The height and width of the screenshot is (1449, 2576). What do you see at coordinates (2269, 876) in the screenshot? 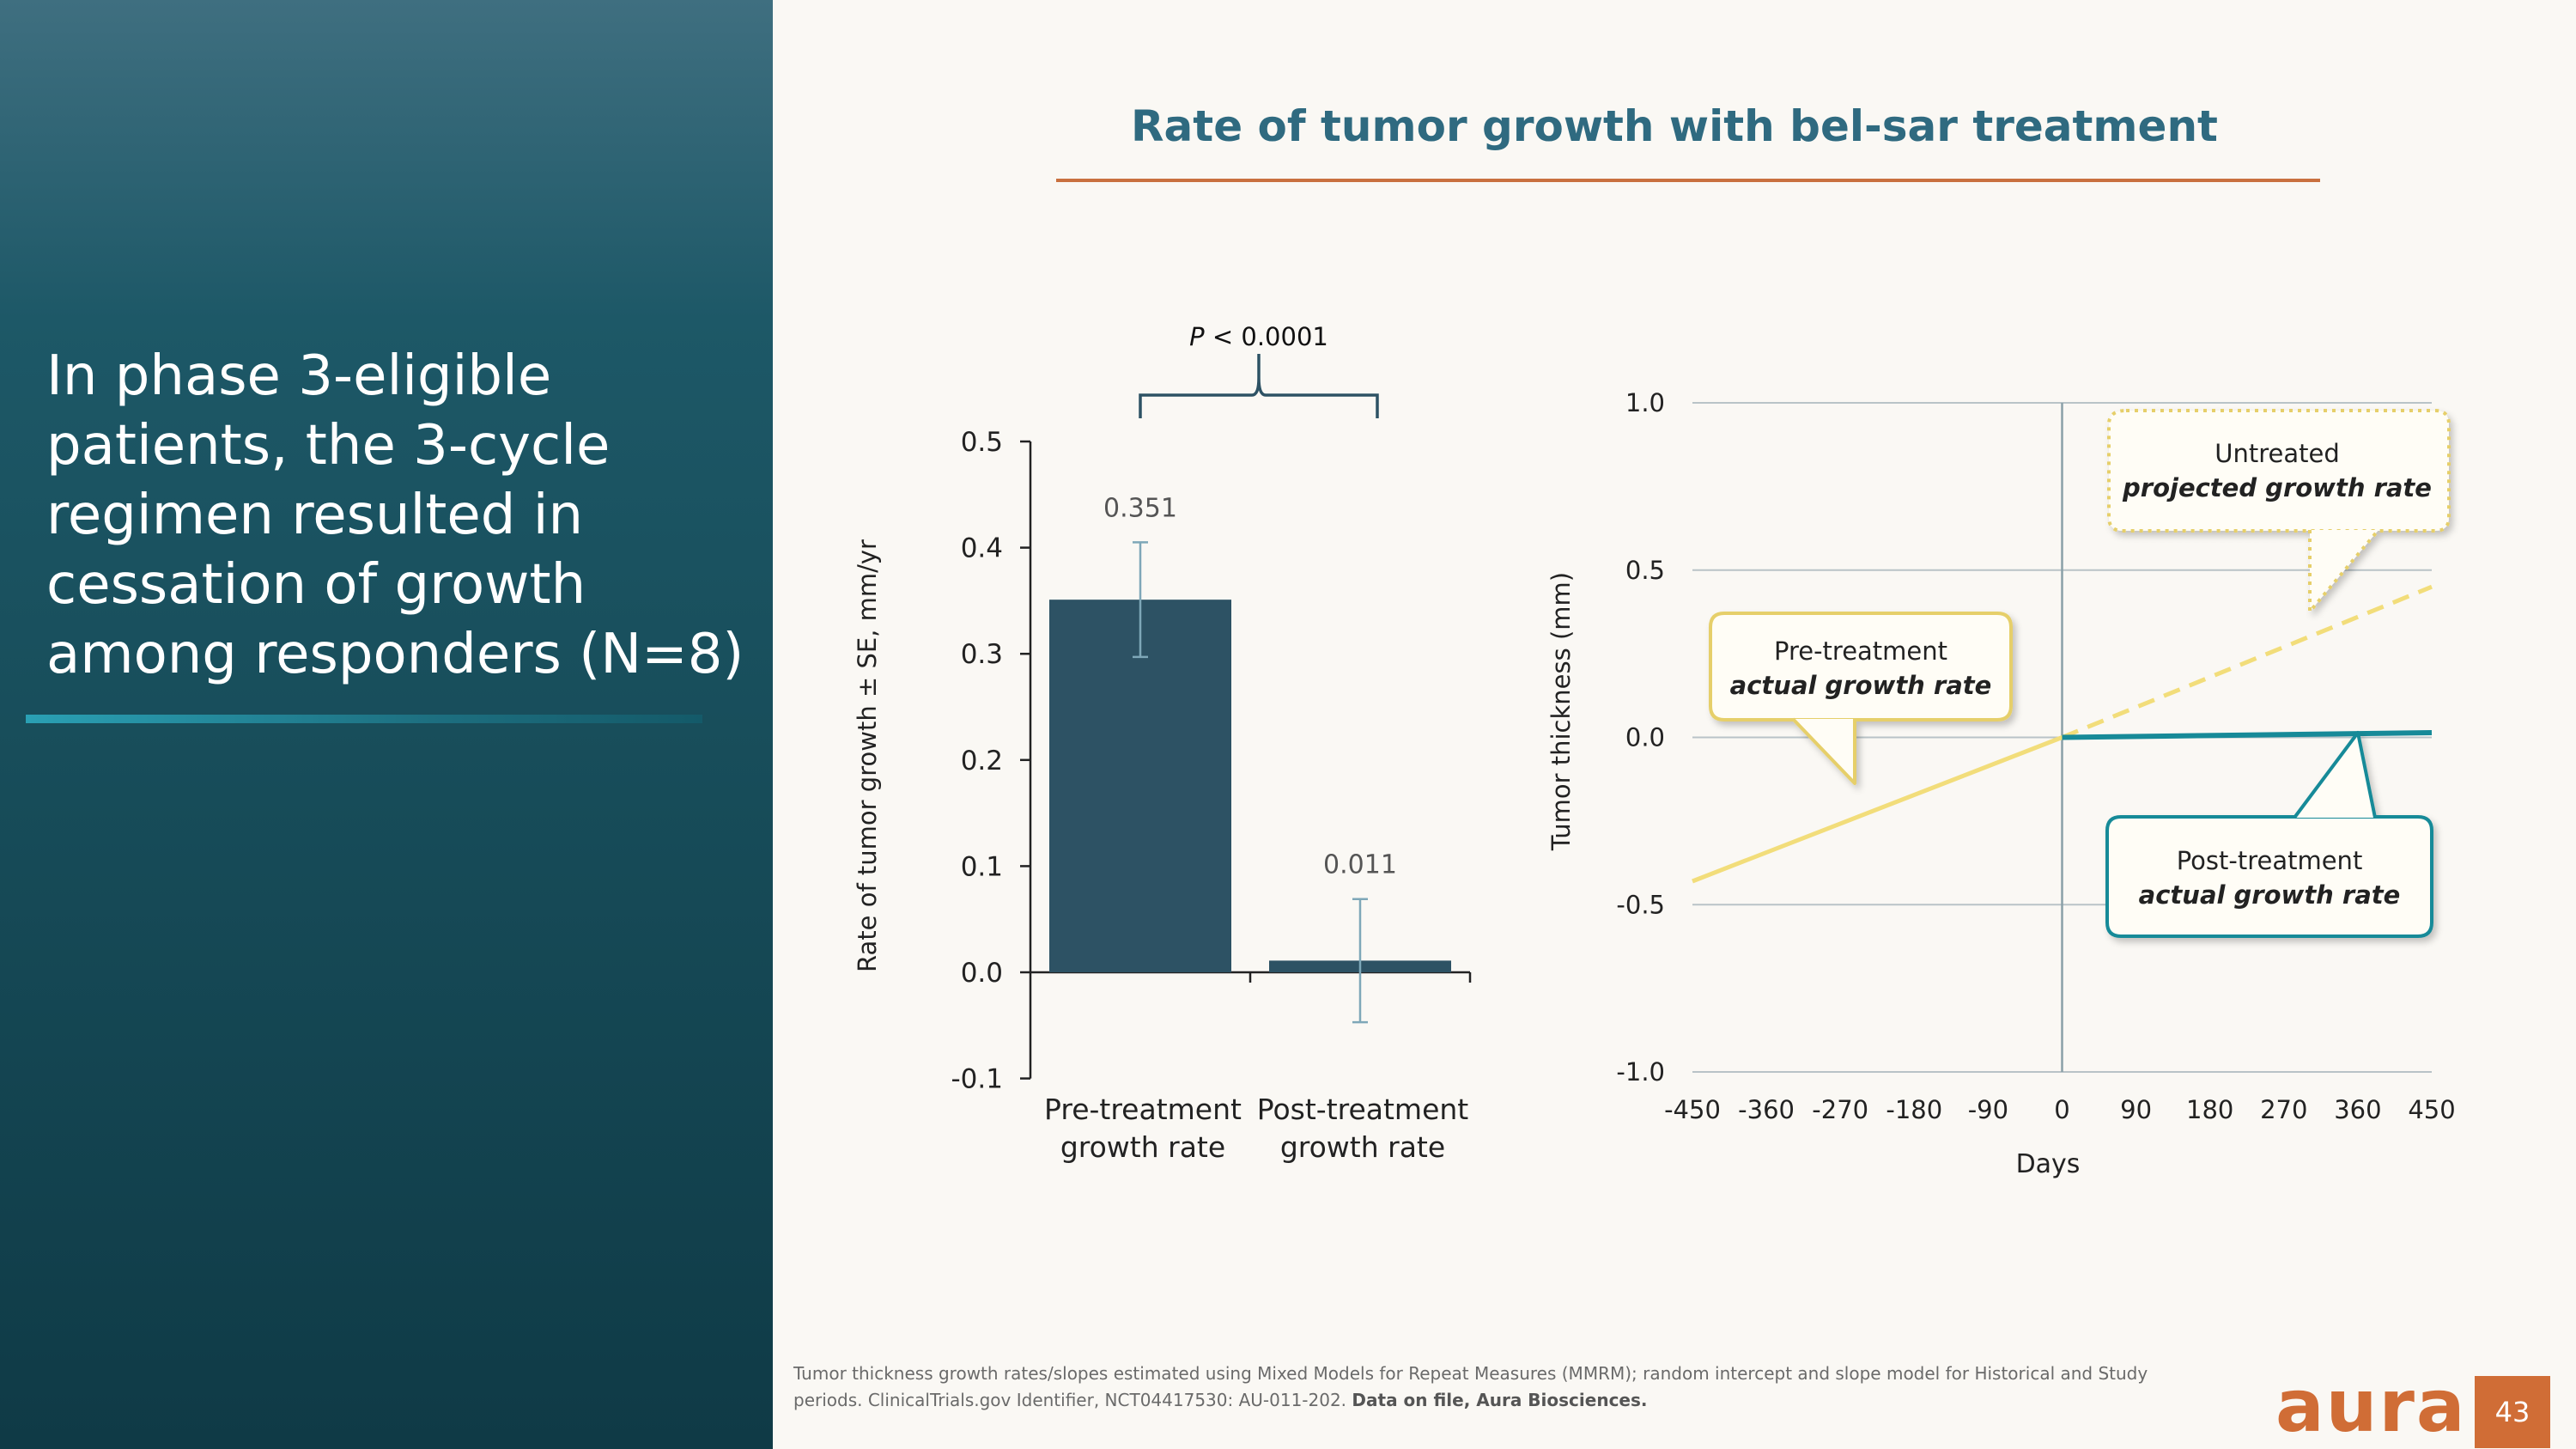
I see `callout-post-box` at bounding box center [2269, 876].